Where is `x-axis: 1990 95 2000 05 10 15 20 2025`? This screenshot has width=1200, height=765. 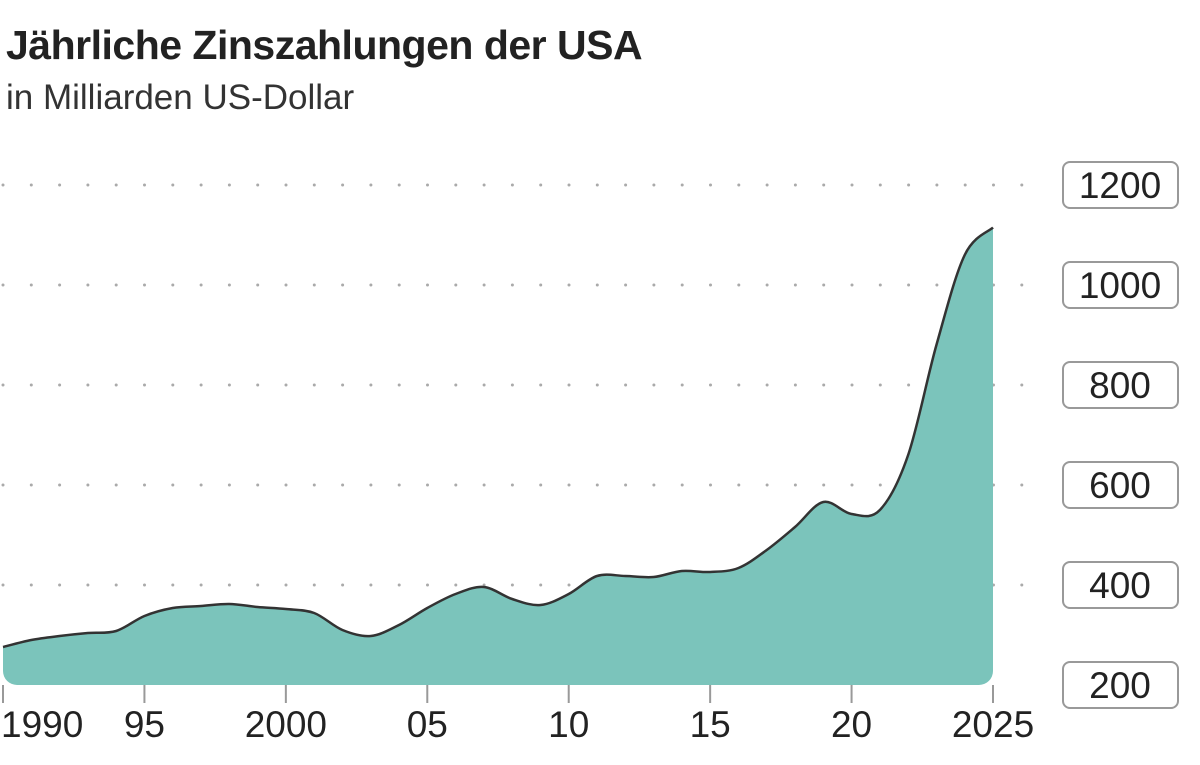
x-axis: 1990 95 2000 05 10 15 20 2025 is located at coordinates (517, 715).